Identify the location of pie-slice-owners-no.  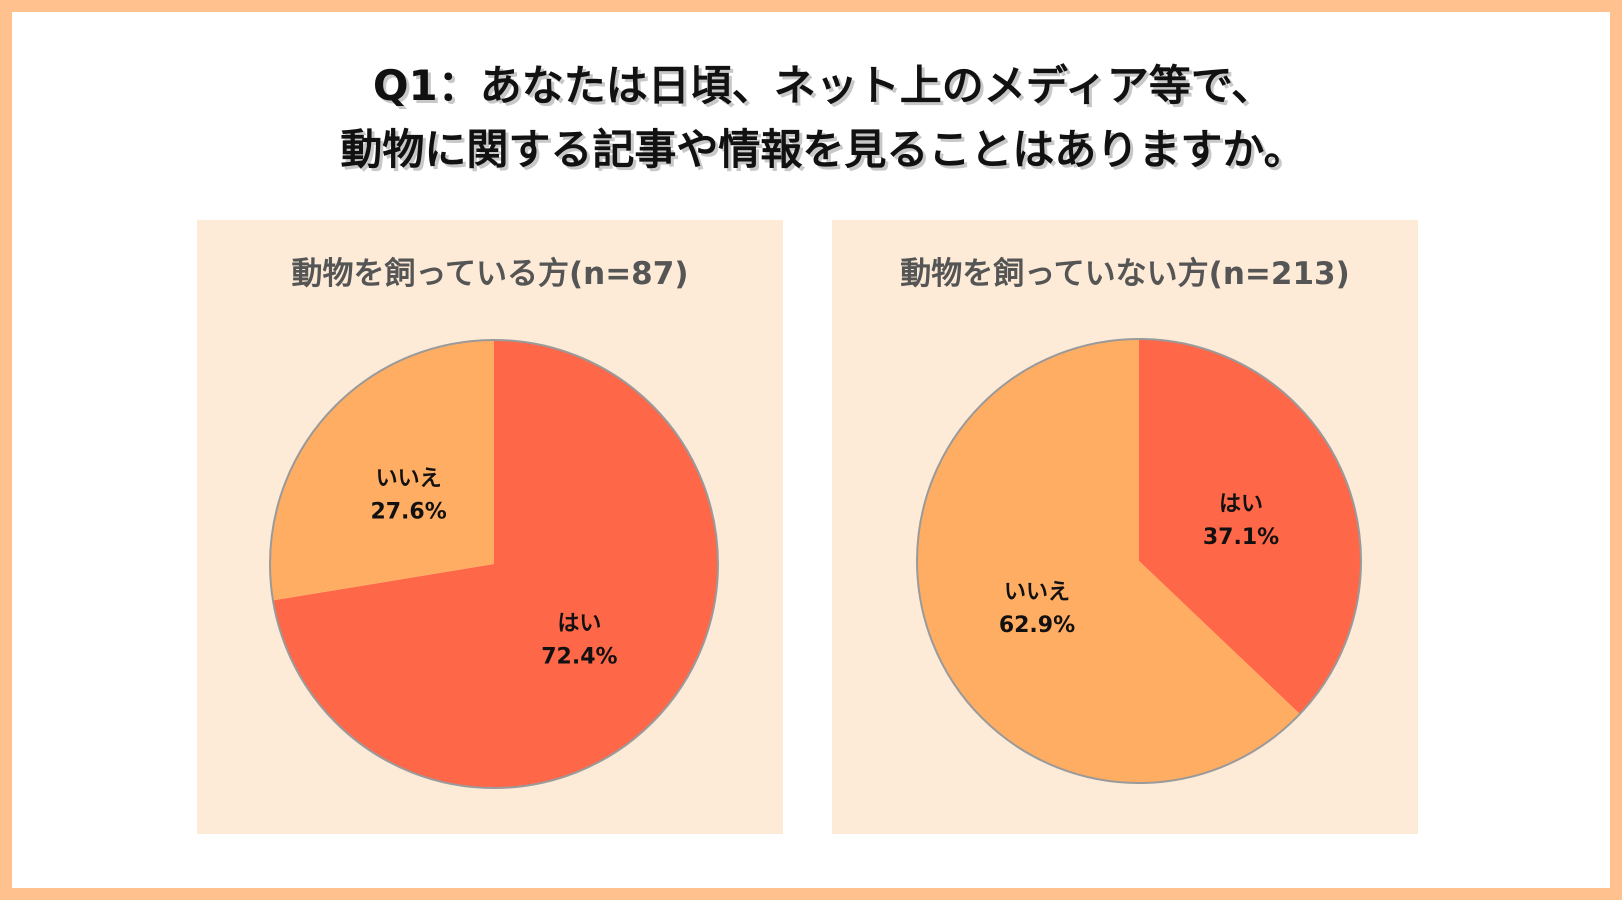
(382, 470).